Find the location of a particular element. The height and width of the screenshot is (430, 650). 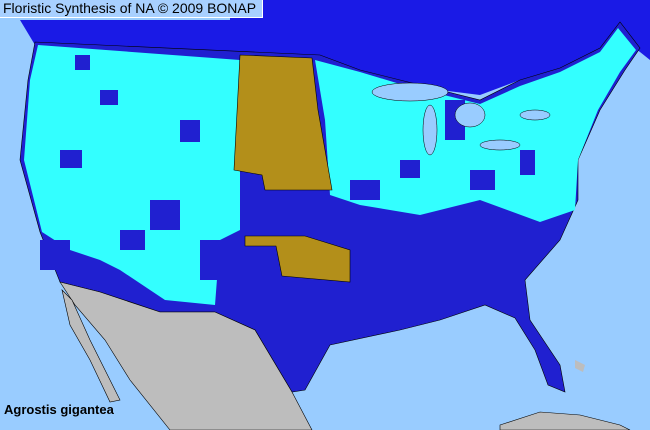

cuba is located at coordinates (565, 420).